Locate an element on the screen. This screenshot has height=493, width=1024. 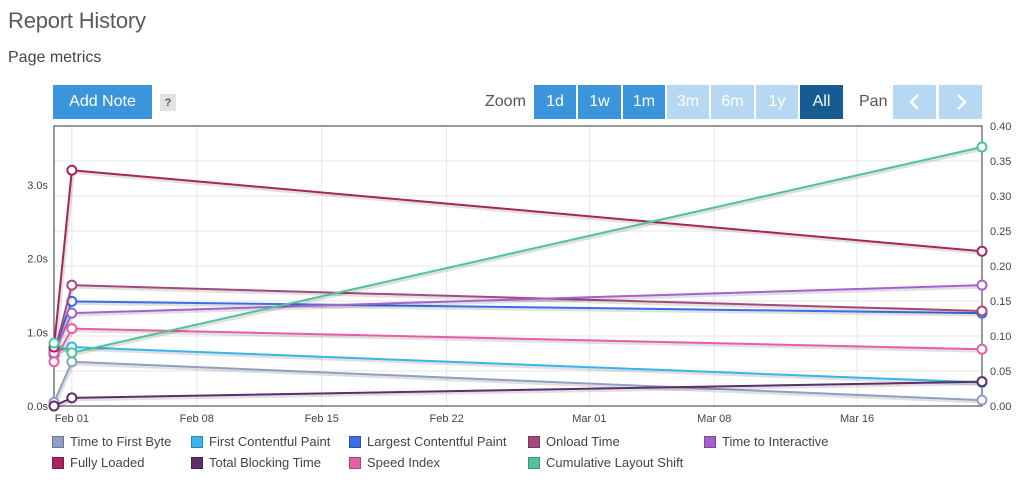
page-title: Report History is located at coordinates (77, 20).